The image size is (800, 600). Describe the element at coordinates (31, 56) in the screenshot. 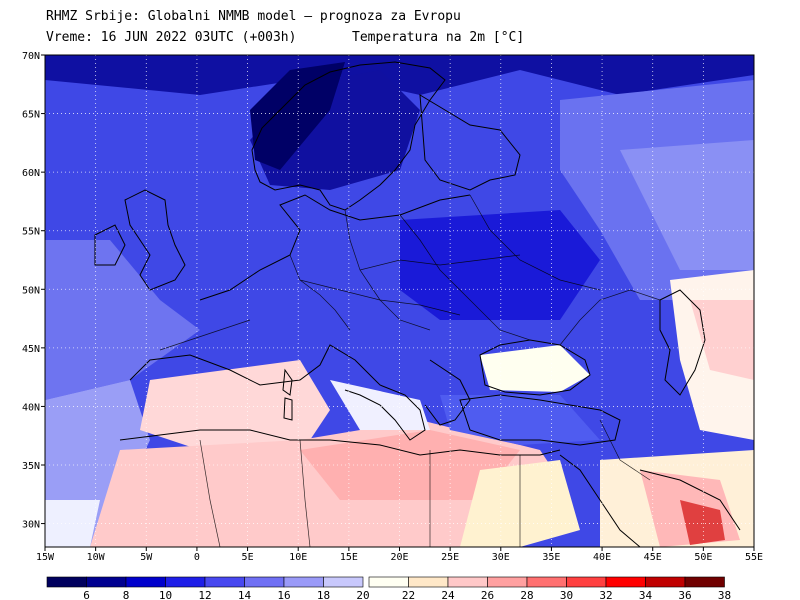

I see `lat-label-70N: 70N` at that location.